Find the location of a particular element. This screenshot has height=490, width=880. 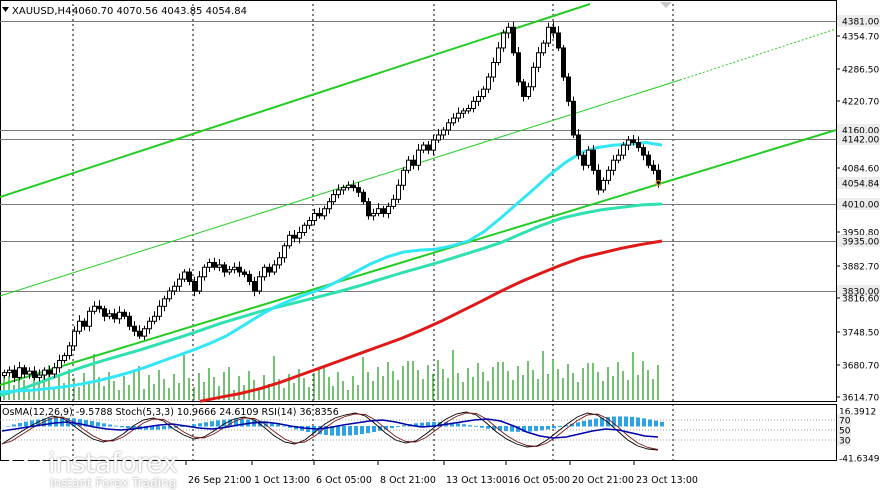

collapse-triangle-icon is located at coordinates (5, 9).